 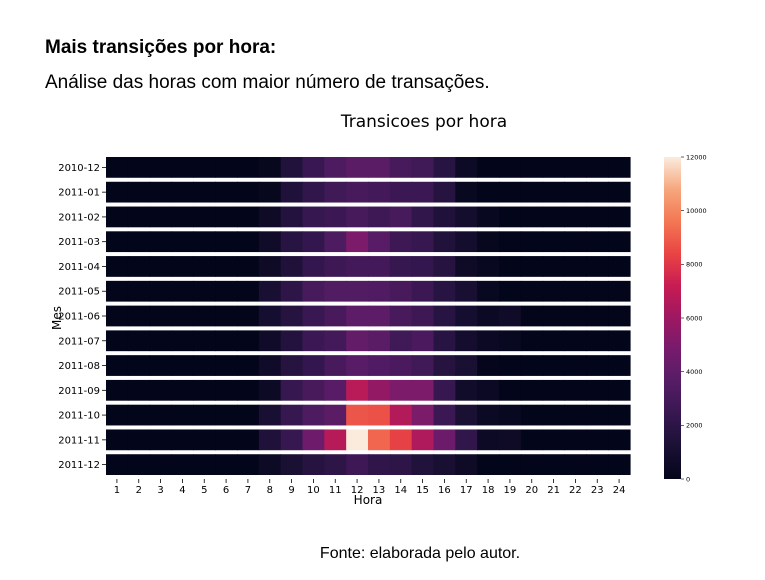 I want to click on y-tick-label: 2011-10, so click(x=79, y=416).